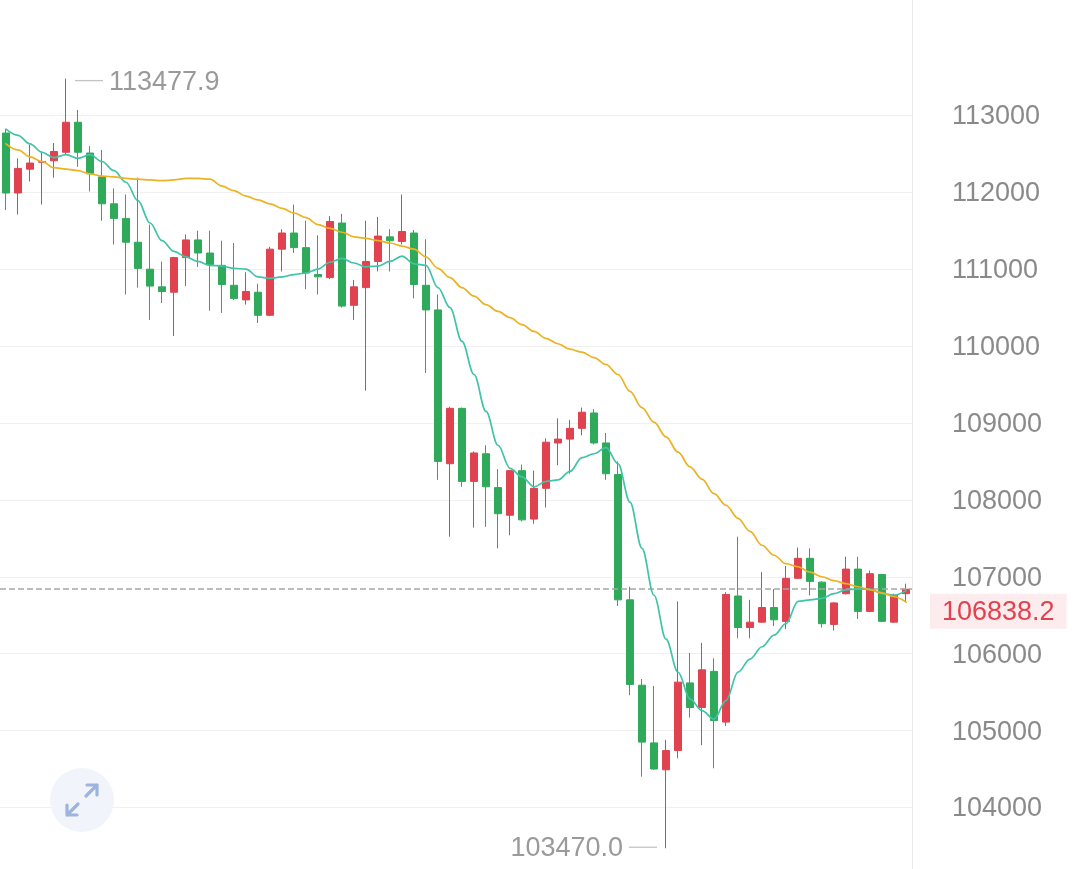 The width and height of the screenshot is (1080, 869). I want to click on y-tick-label: 111000, so click(995, 269).